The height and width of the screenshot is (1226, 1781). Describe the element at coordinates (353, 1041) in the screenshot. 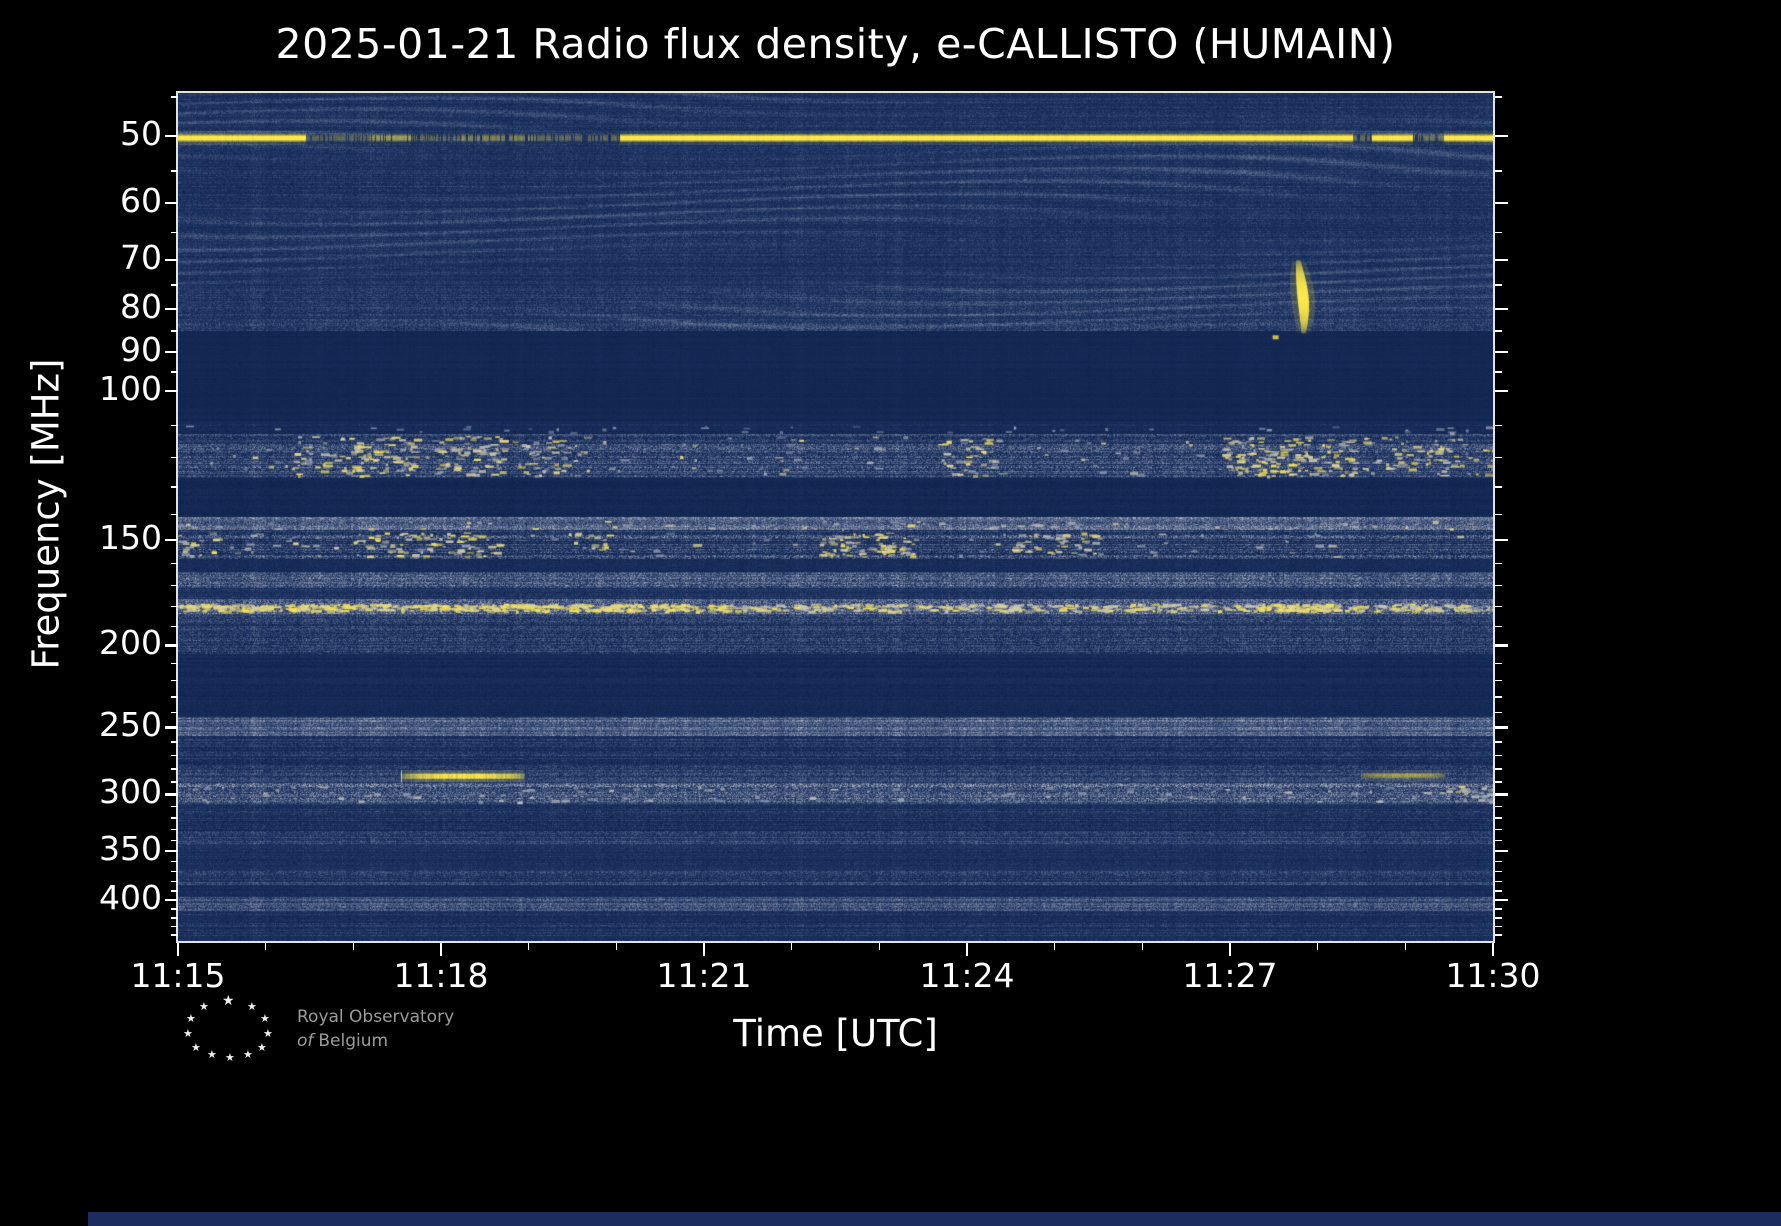

I see `rob-logo-belgium: Belgium` at that location.